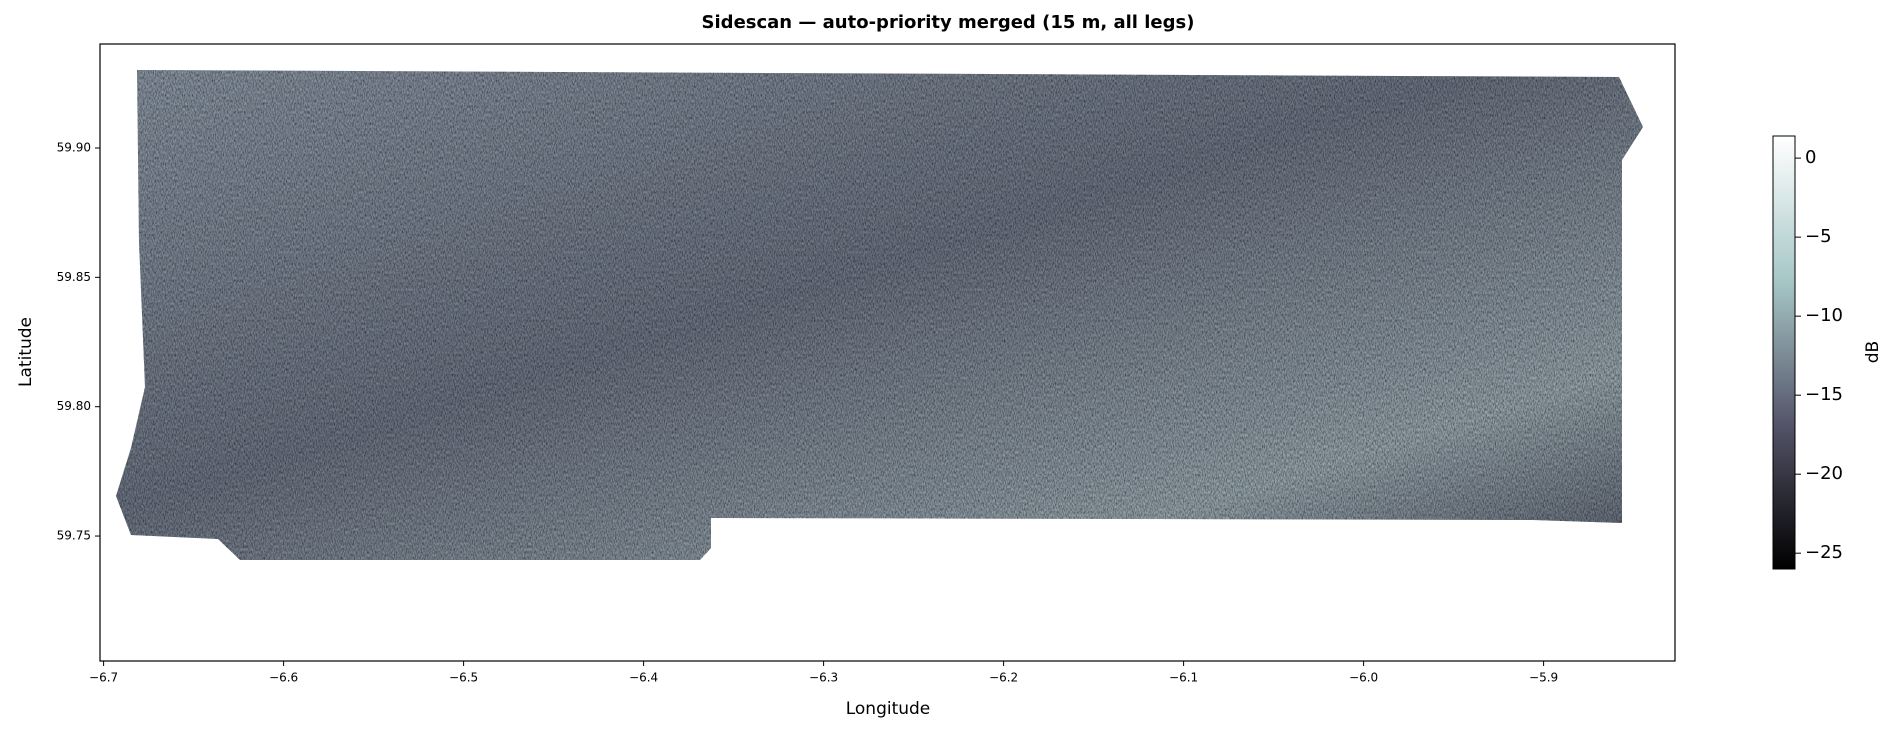  I want to click on x-tick-label: −6.3, so click(823, 678).